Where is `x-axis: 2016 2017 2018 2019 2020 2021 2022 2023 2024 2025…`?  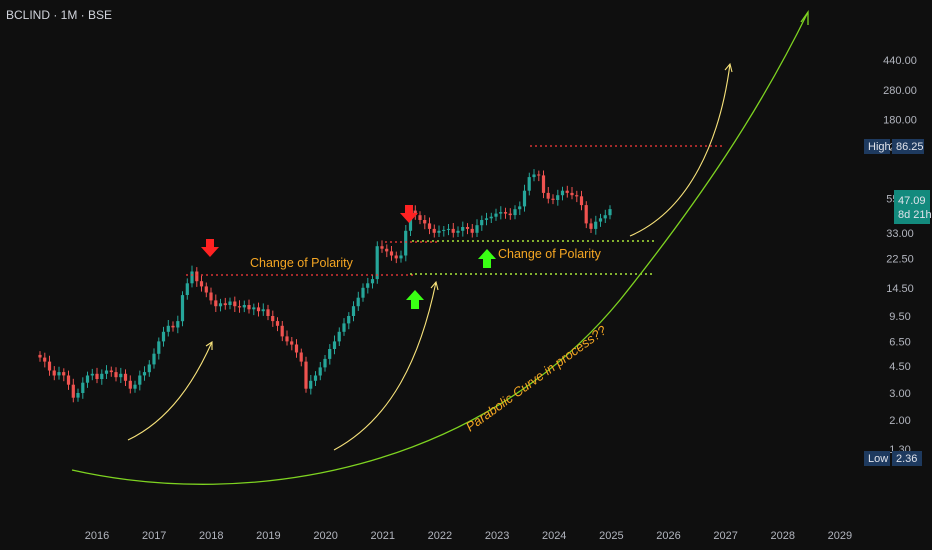
x-axis: 2016 2017 2018 2019 2020 2021 2022 2023 2024 2025… is located at coordinates (468, 536).